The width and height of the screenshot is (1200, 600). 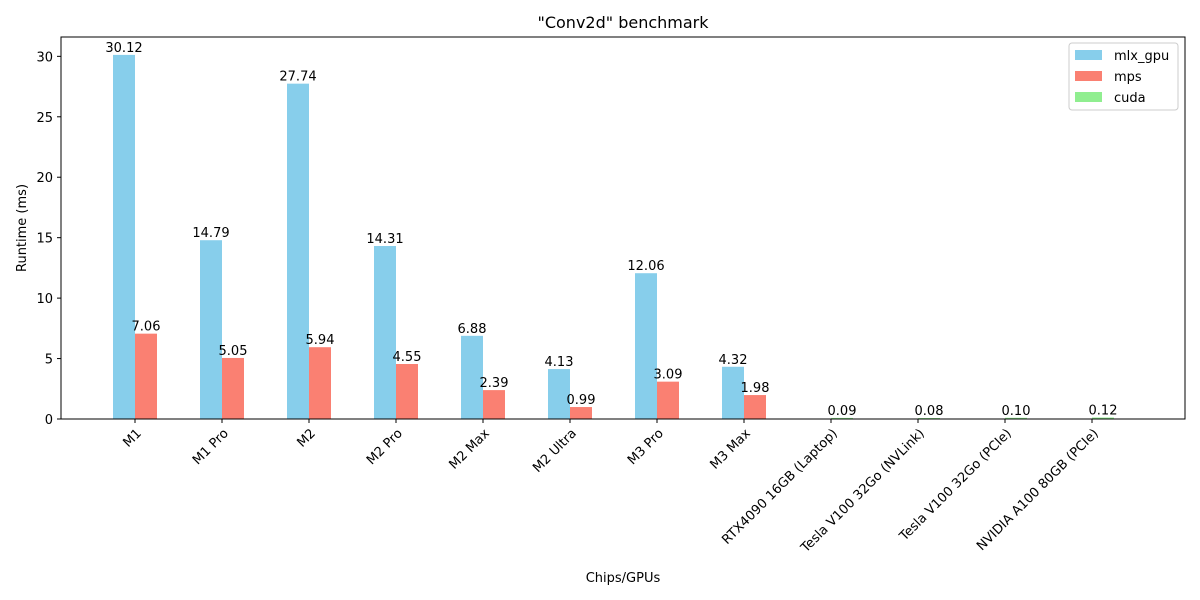 What do you see at coordinates (233, 388) in the screenshot?
I see `bar-mps-m1-pro` at bounding box center [233, 388].